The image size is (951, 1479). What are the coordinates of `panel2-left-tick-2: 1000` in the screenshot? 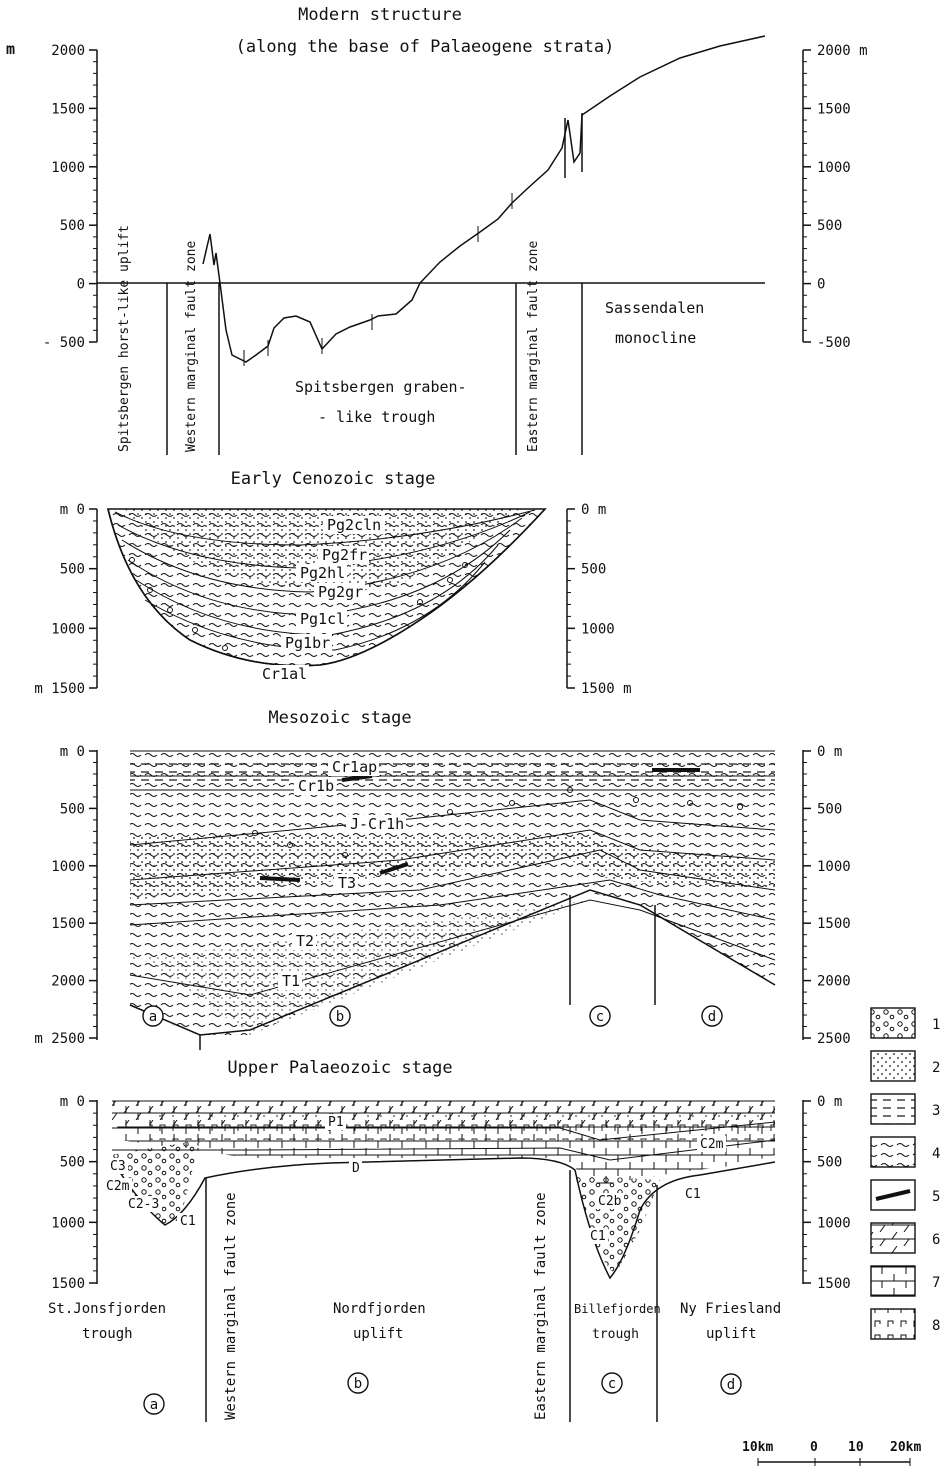 It's located at (68, 629).